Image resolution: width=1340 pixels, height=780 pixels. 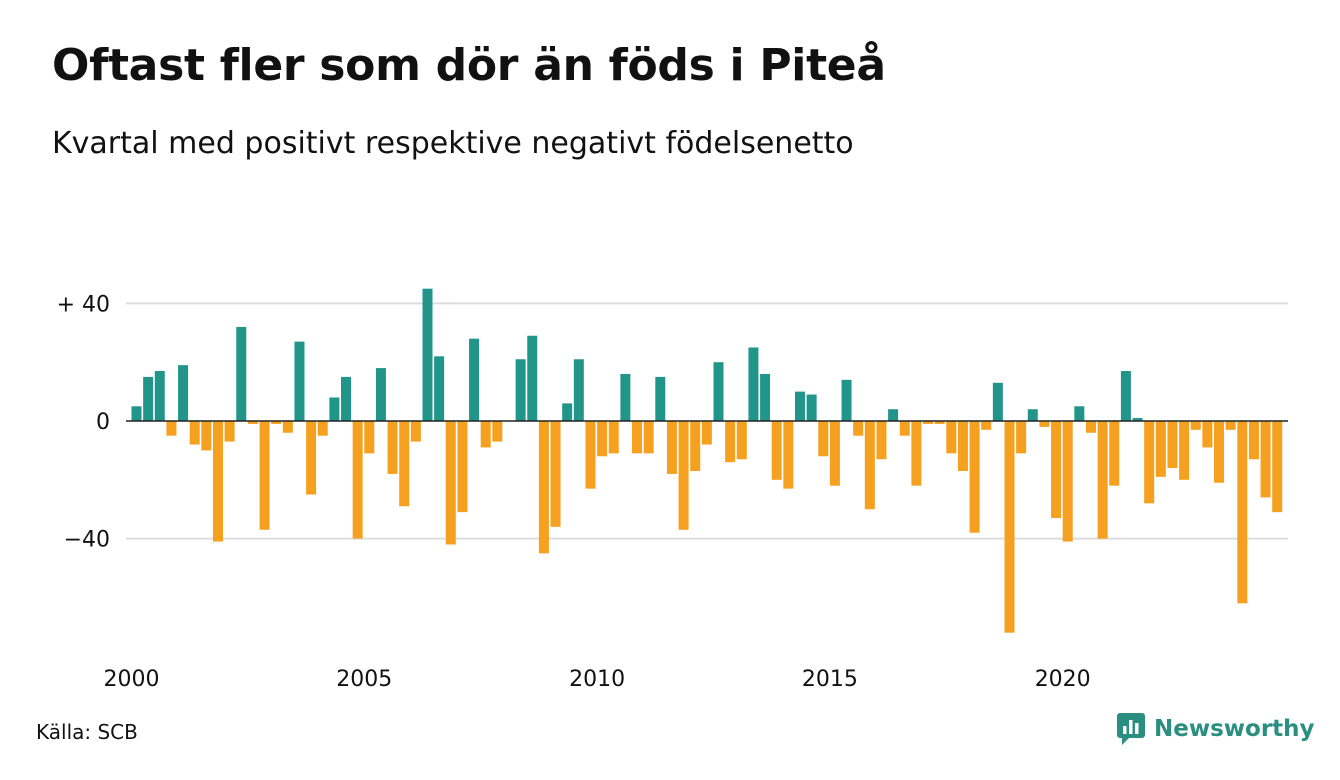 What do you see at coordinates (1131, 729) in the screenshot?
I see `newsworthy-logo-icon` at bounding box center [1131, 729].